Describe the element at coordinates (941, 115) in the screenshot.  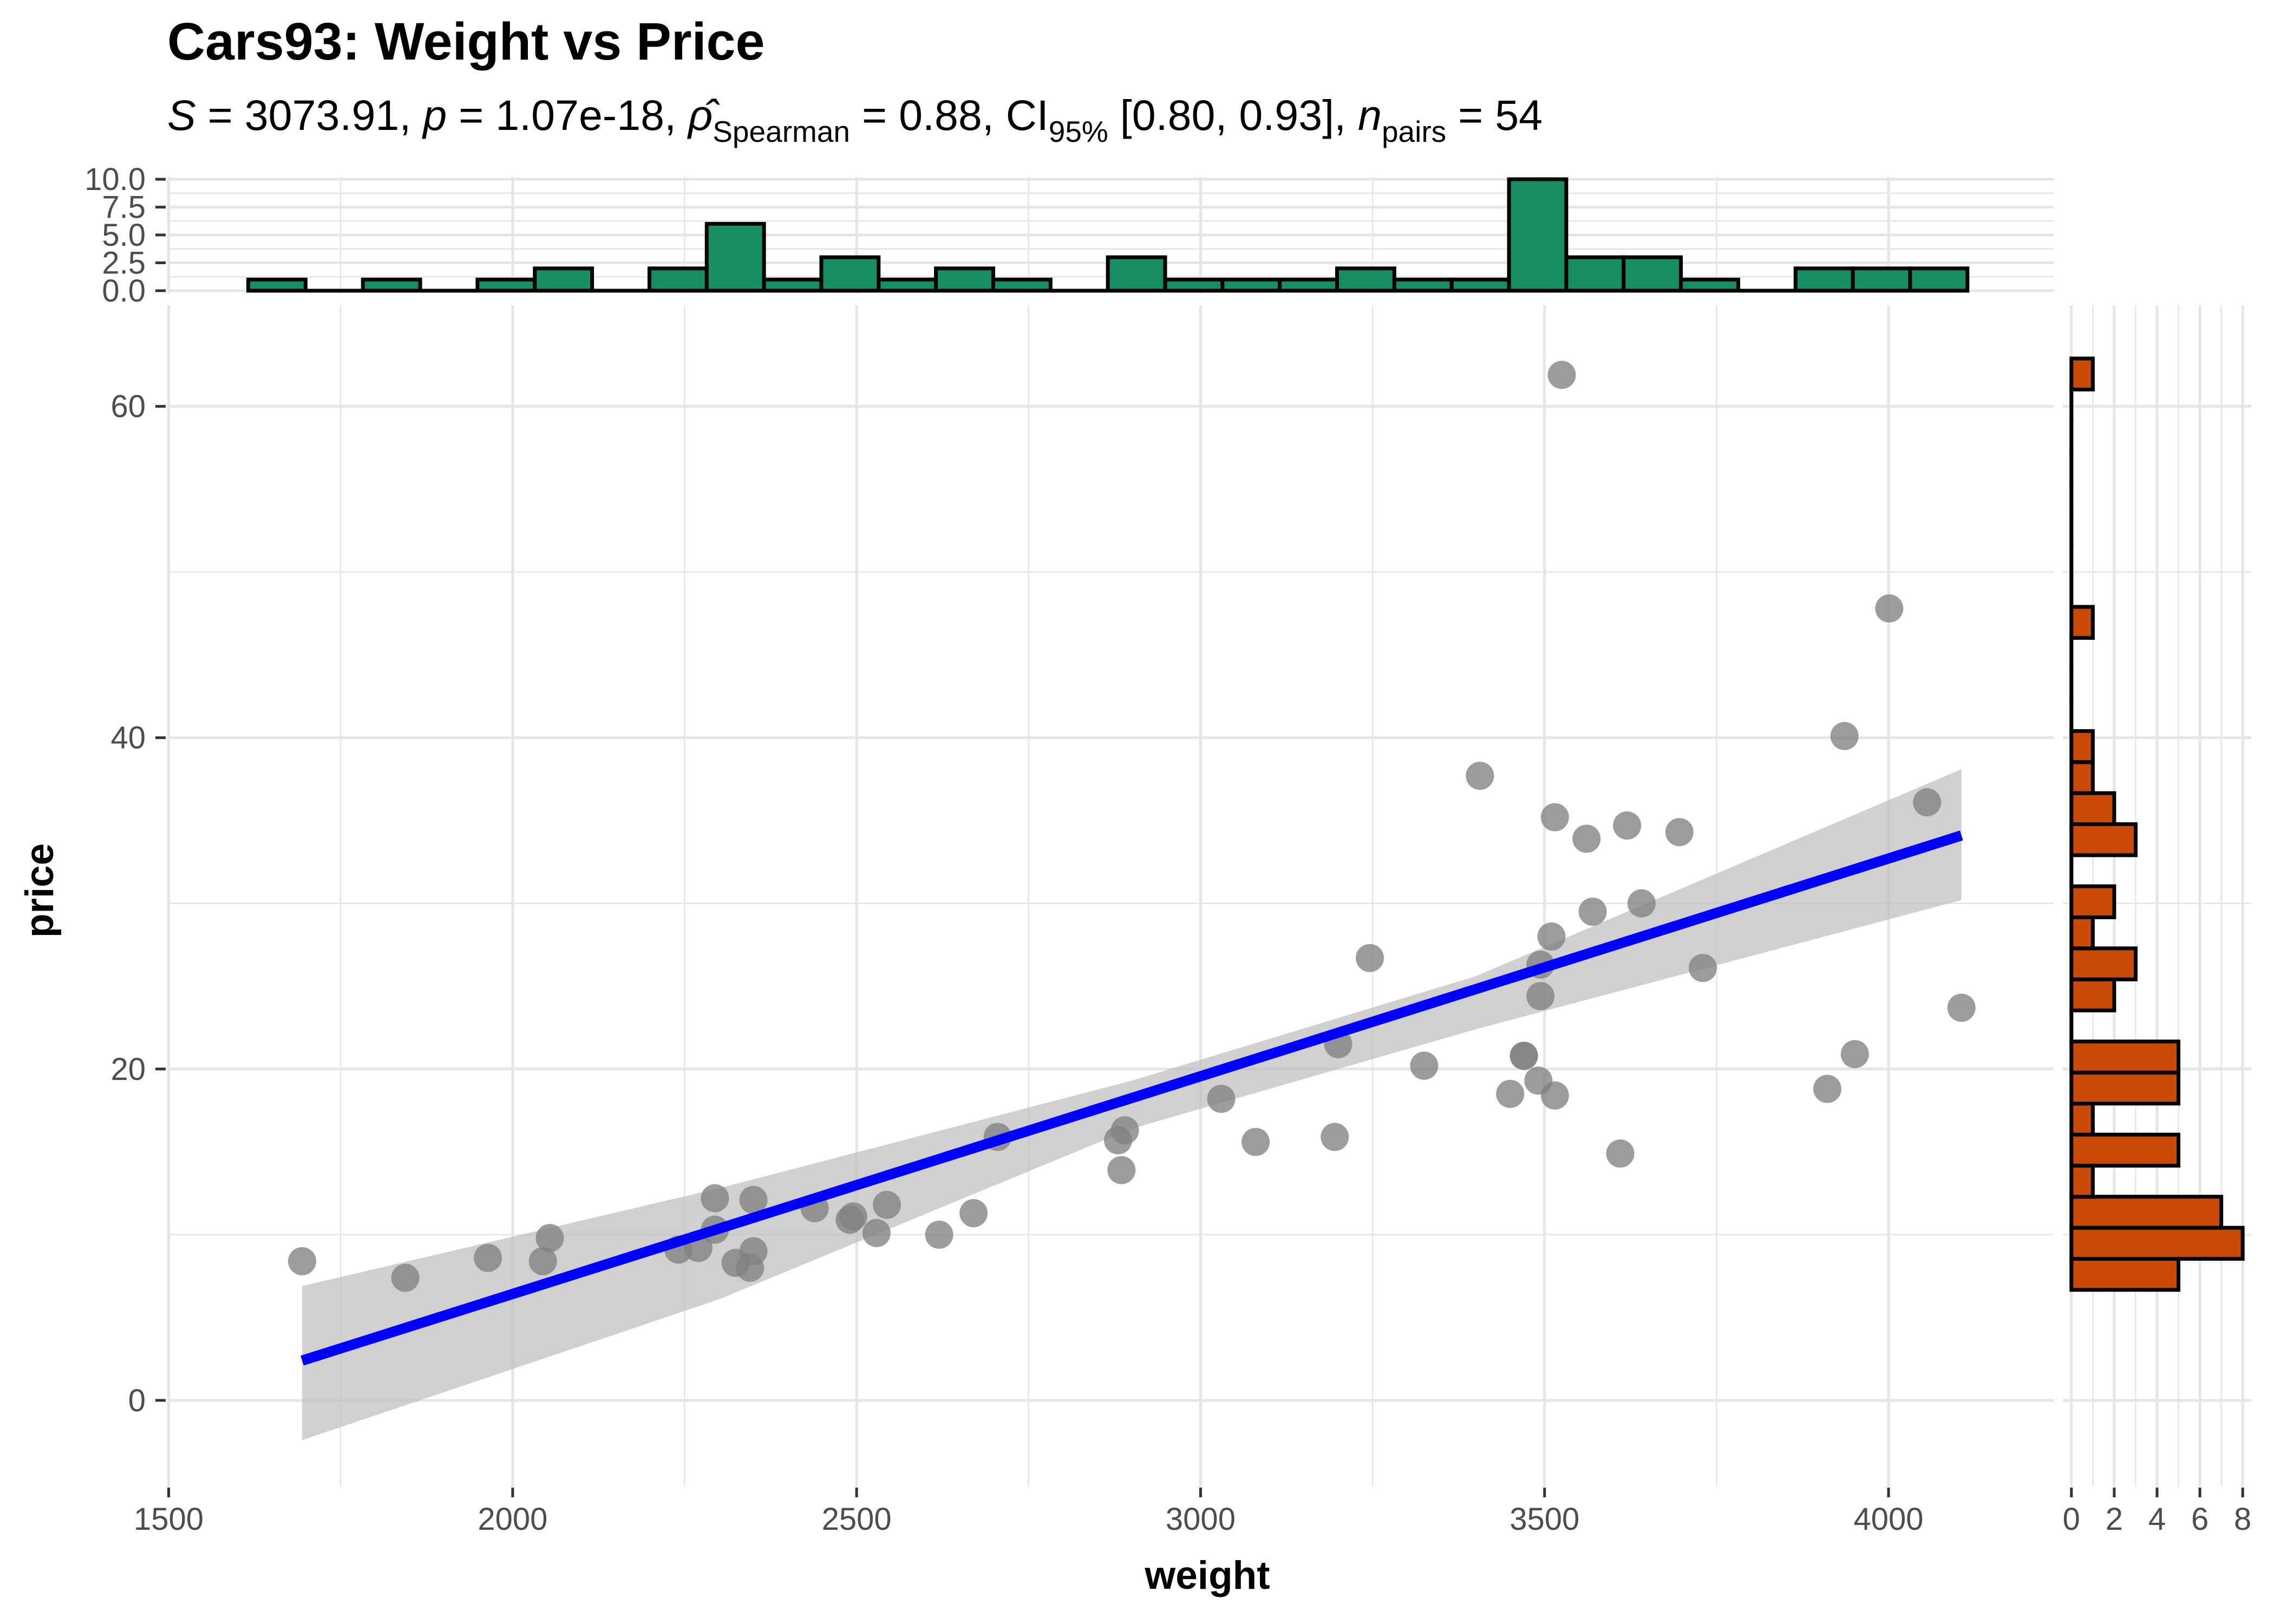
I see `subtitle-rho-value: 0.88` at that location.